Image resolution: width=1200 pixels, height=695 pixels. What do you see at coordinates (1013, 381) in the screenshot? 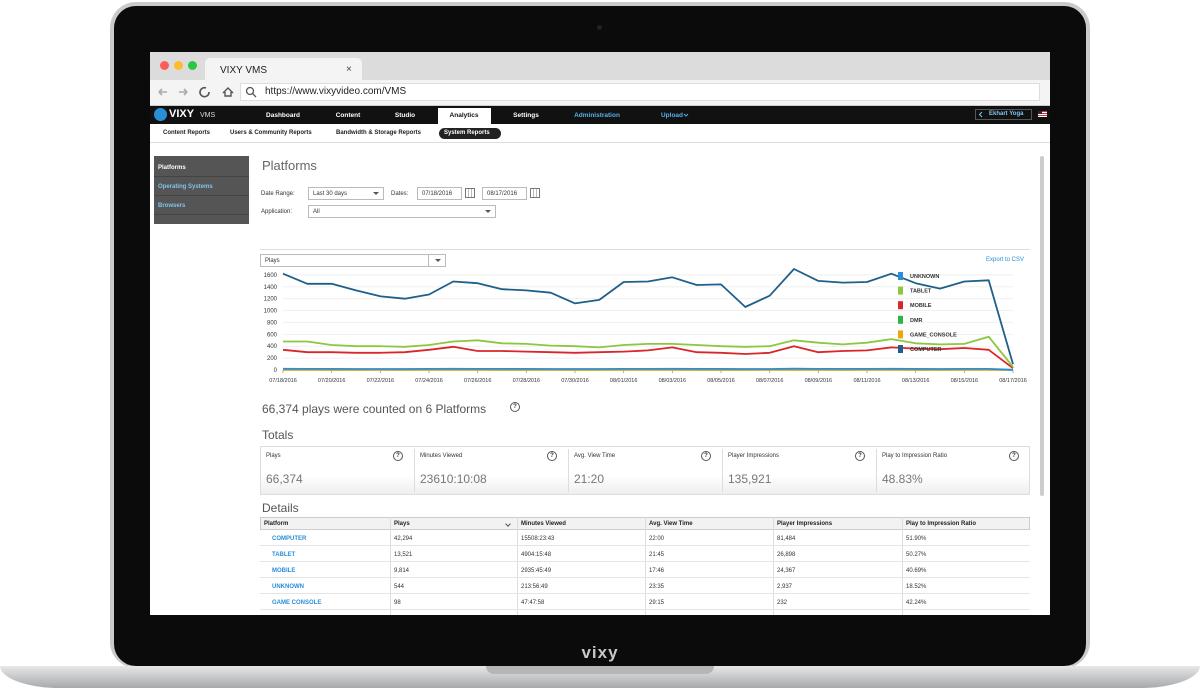
I see `x-tick-label: 08/17/2016` at bounding box center [1013, 381].